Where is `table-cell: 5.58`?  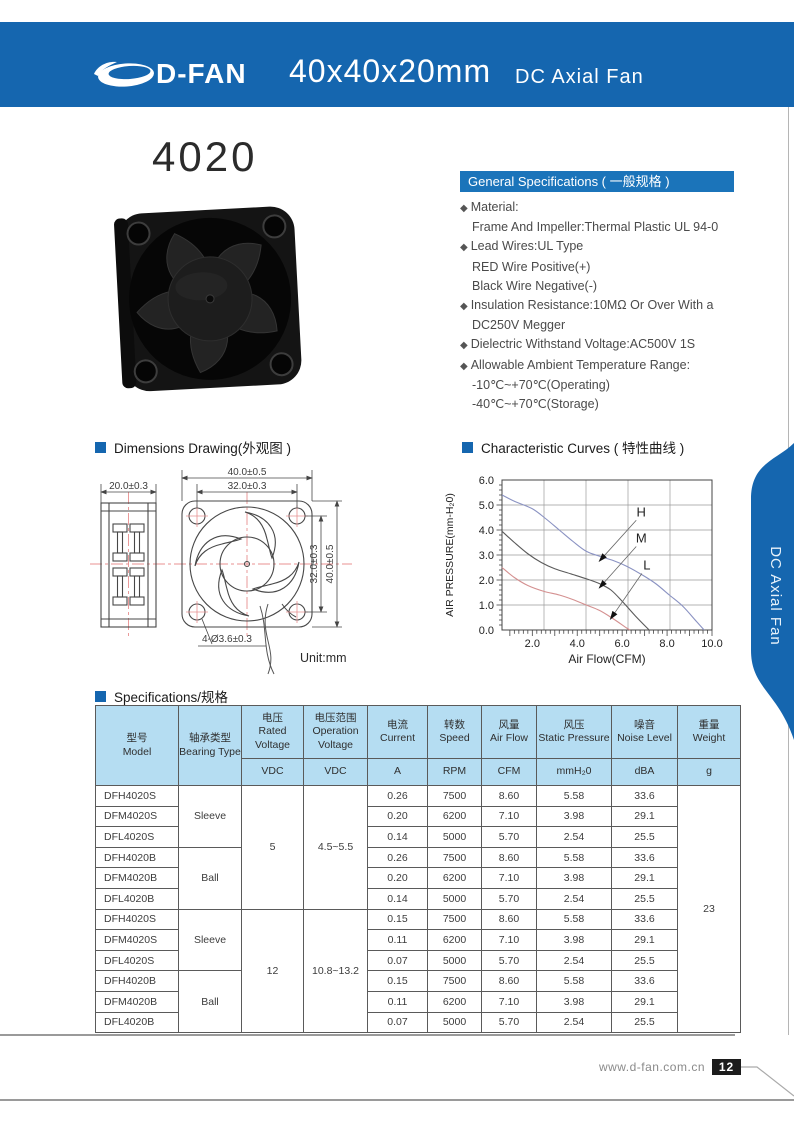
table-cell: 5.58 is located at coordinates (574, 919).